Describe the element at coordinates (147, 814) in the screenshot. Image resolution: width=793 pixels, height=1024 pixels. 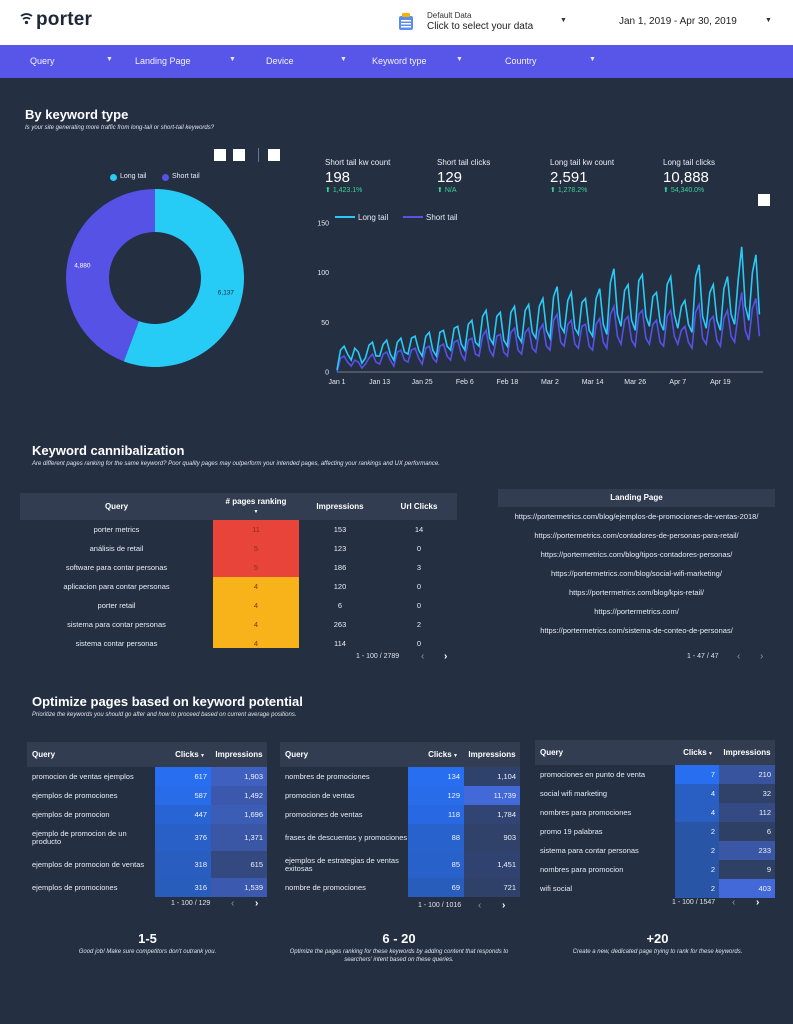
I see `table-row: ejemplos de promocion 447 1,696` at that location.